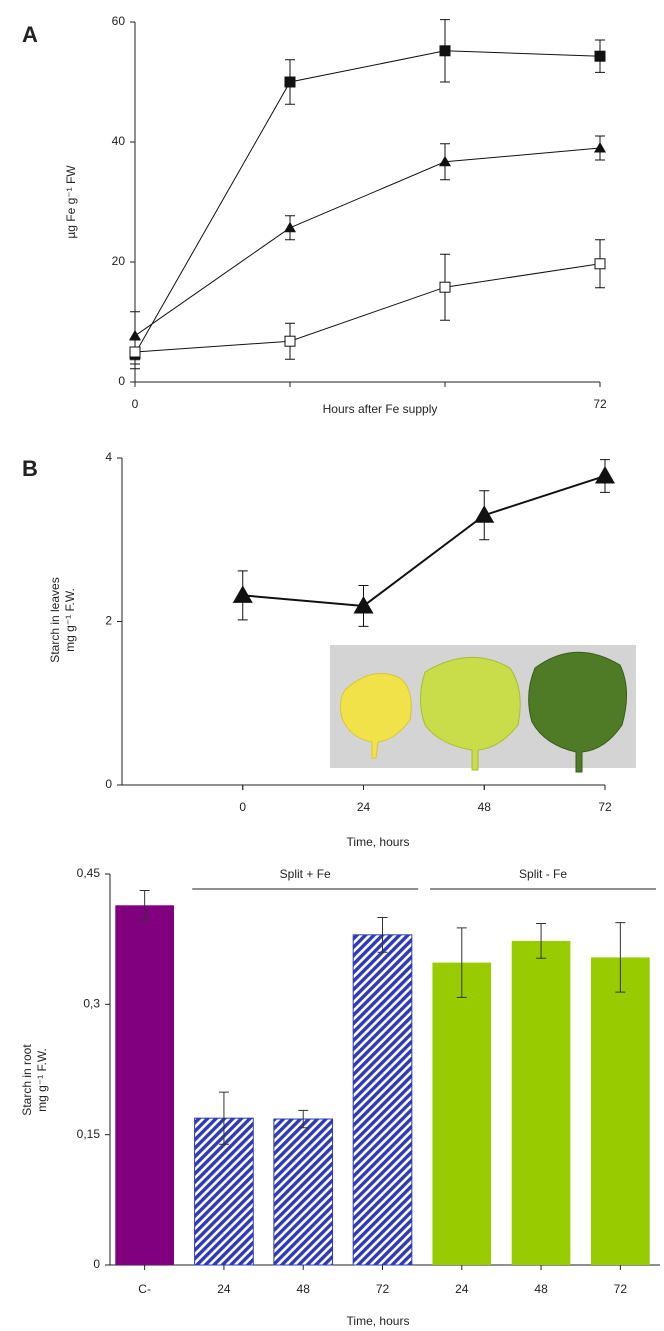 Image resolution: width=664 pixels, height=1331 pixels. What do you see at coordinates (119, 21) in the screenshot?
I see `y-tick-label: 60` at bounding box center [119, 21].